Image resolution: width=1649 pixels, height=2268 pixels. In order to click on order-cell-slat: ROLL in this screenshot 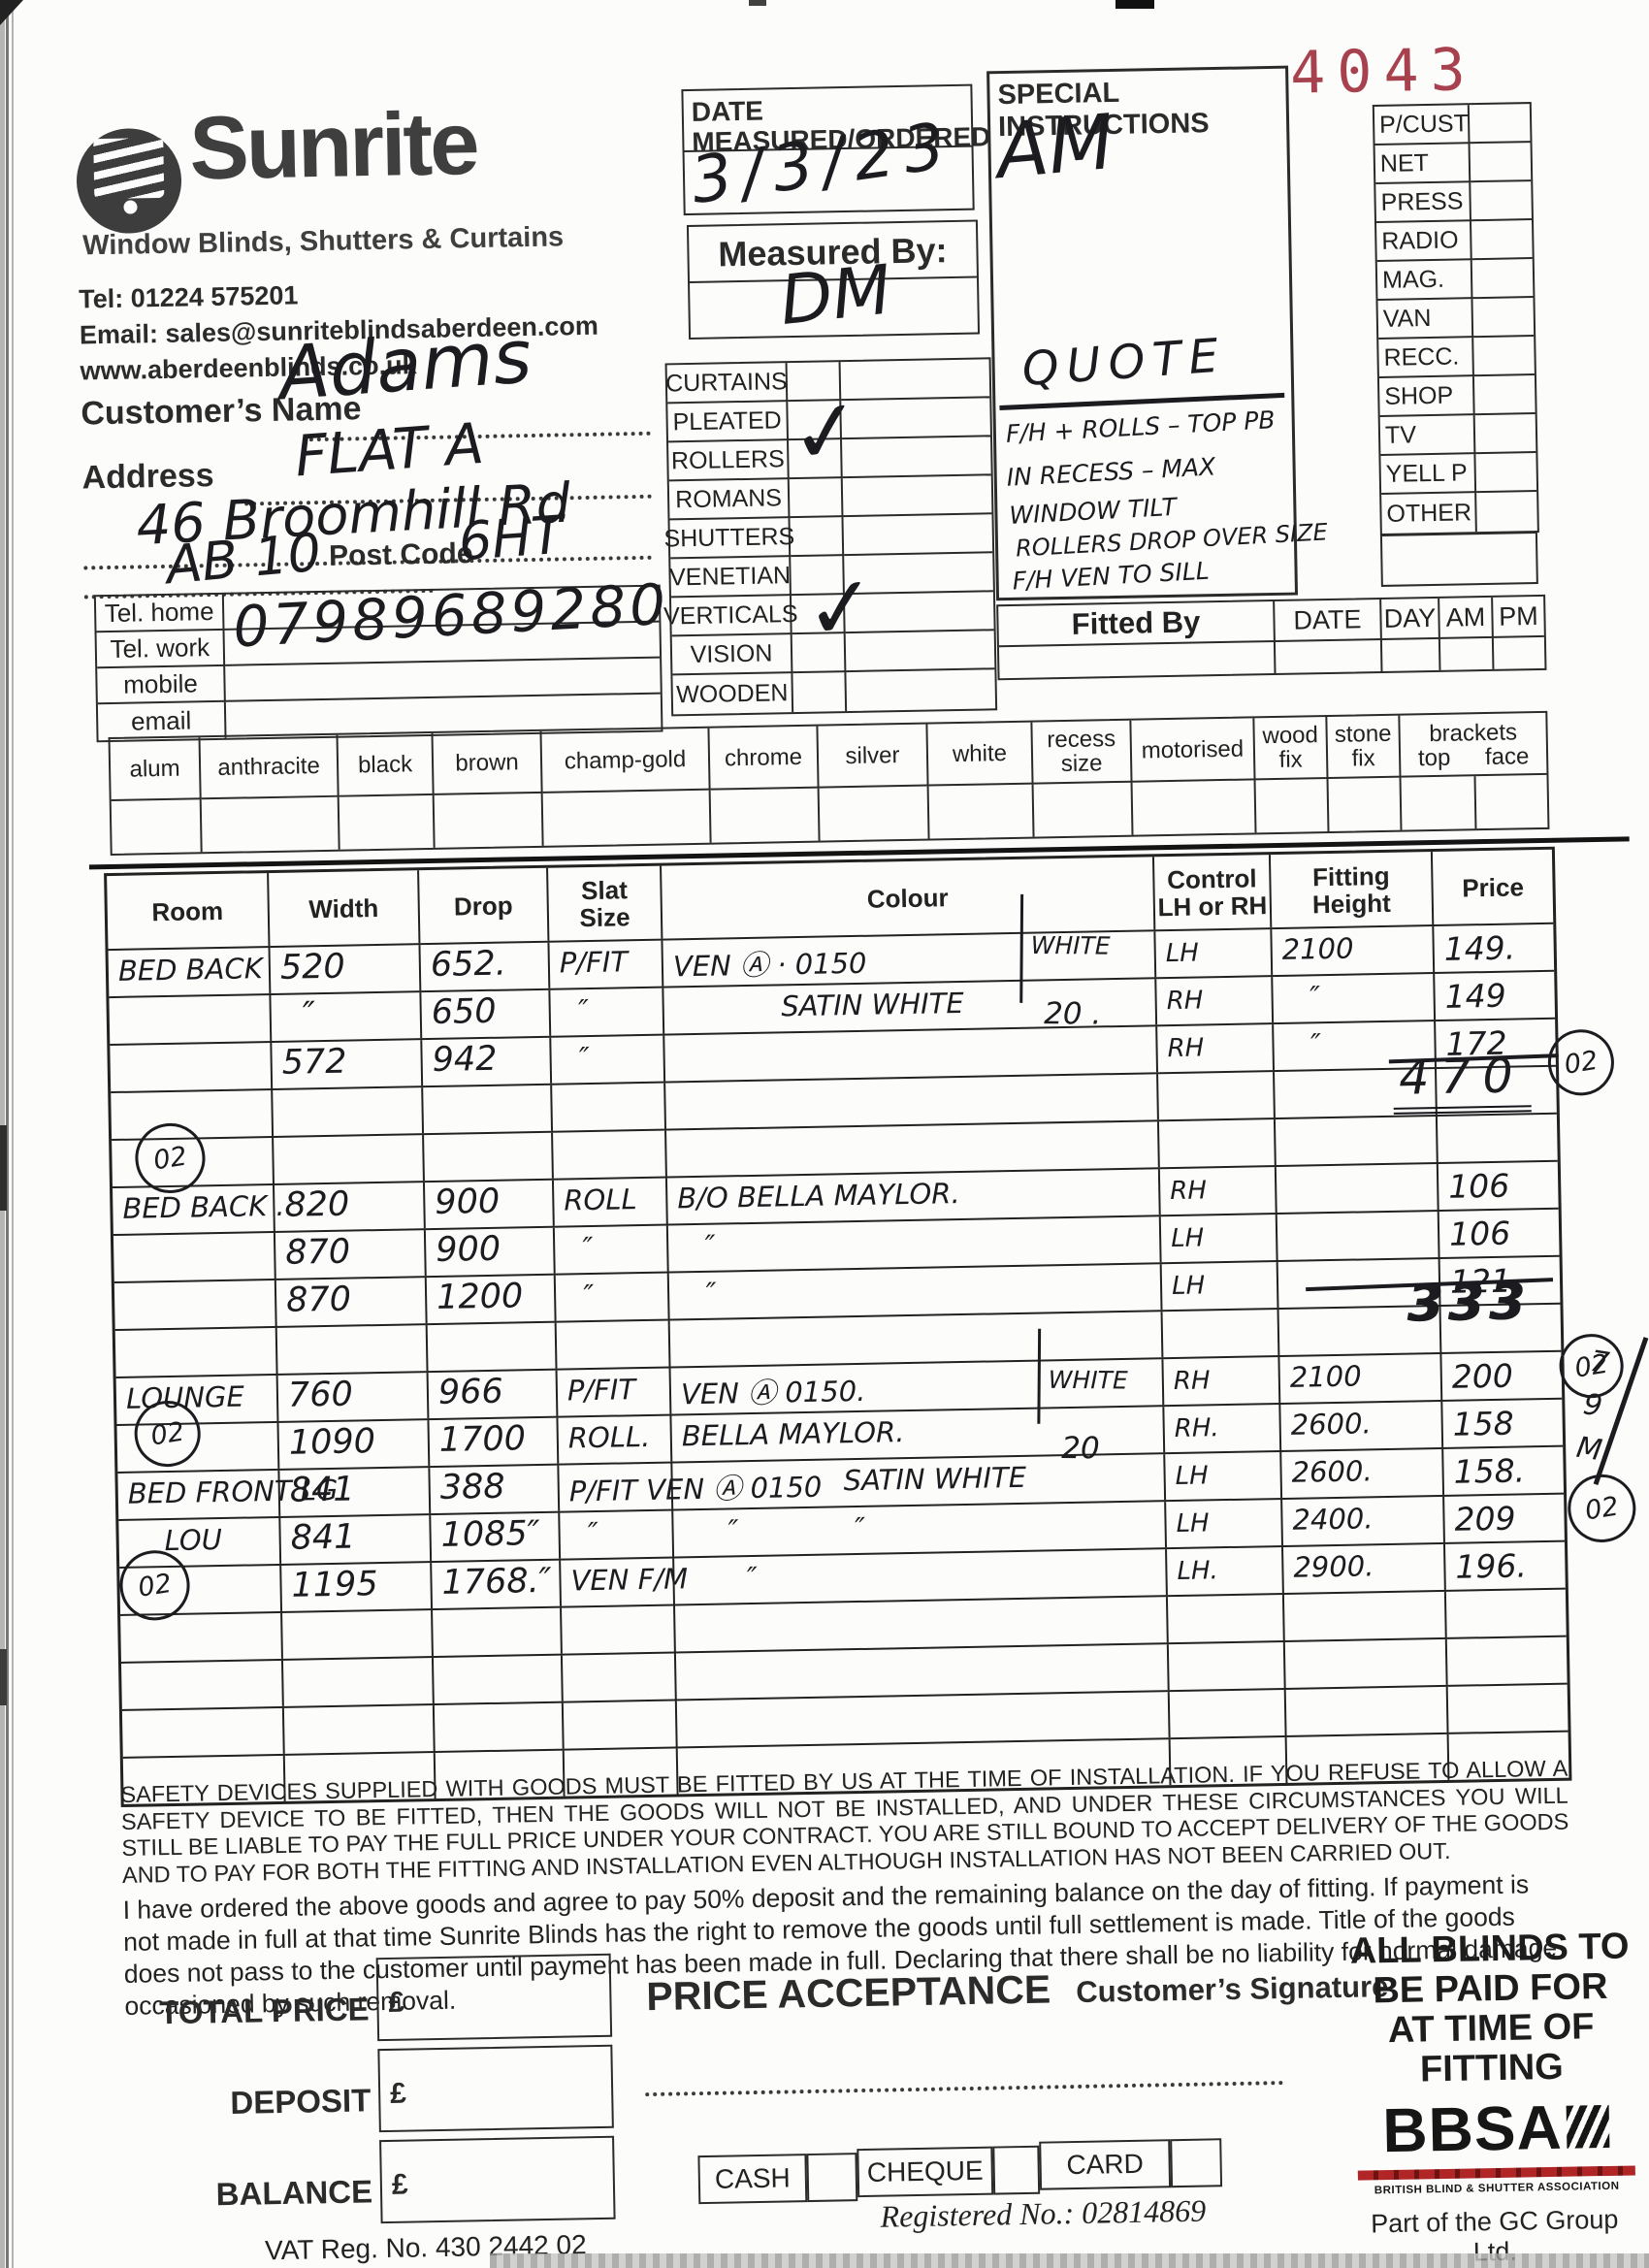, I will do `click(610, 1202)`.